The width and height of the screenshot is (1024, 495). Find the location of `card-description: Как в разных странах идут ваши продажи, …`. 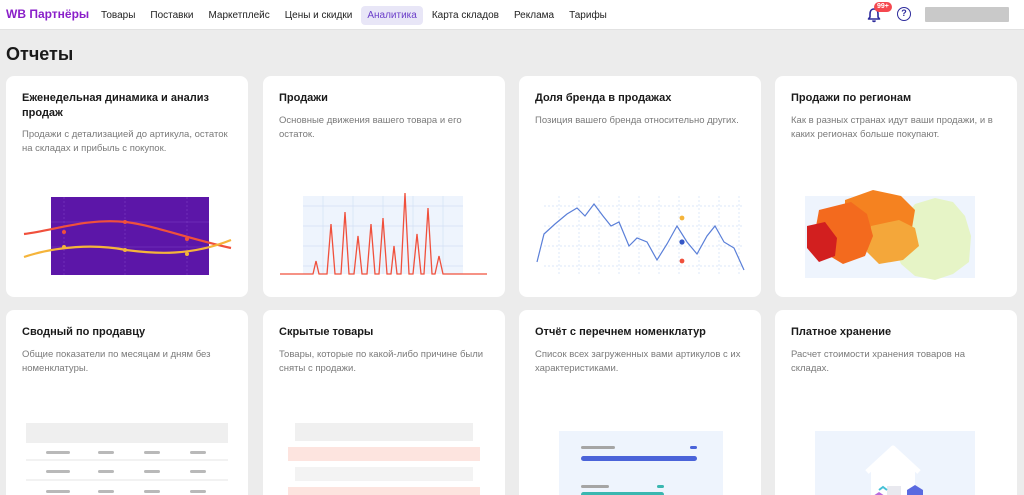

card-description: Как в разных странах идут ваши продажи, … is located at coordinates (892, 127).